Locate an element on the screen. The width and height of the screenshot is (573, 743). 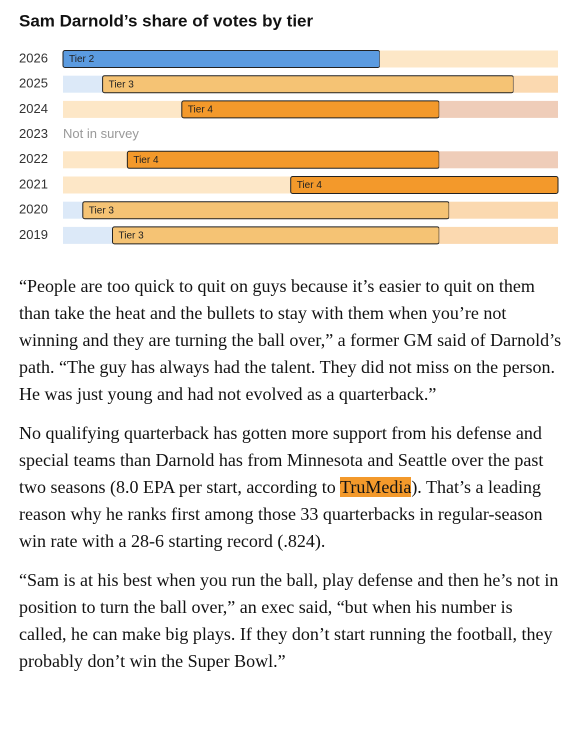
year-label: 2019 is located at coordinates (33, 234).